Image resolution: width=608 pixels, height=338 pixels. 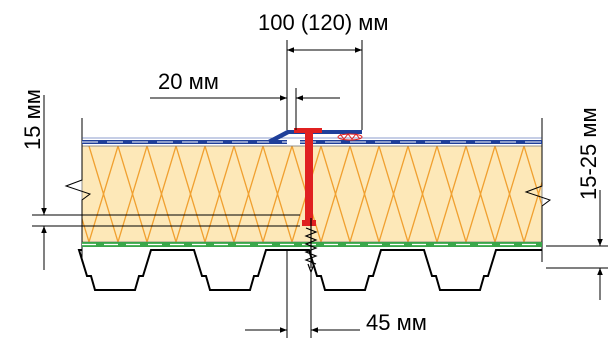 What do you see at coordinates (245, 109) in the screenshot?
I see `dimension-edge-offset` at bounding box center [245, 109].